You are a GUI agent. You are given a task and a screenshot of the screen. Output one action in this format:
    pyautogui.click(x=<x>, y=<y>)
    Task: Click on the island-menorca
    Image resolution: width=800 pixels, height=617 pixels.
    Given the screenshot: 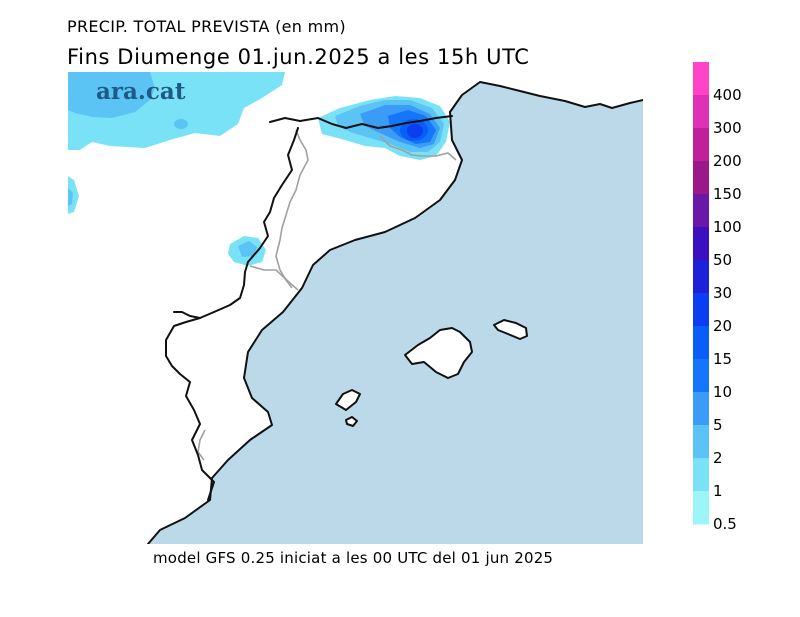 What is the action you would take?
    pyautogui.click(x=510, y=329)
    